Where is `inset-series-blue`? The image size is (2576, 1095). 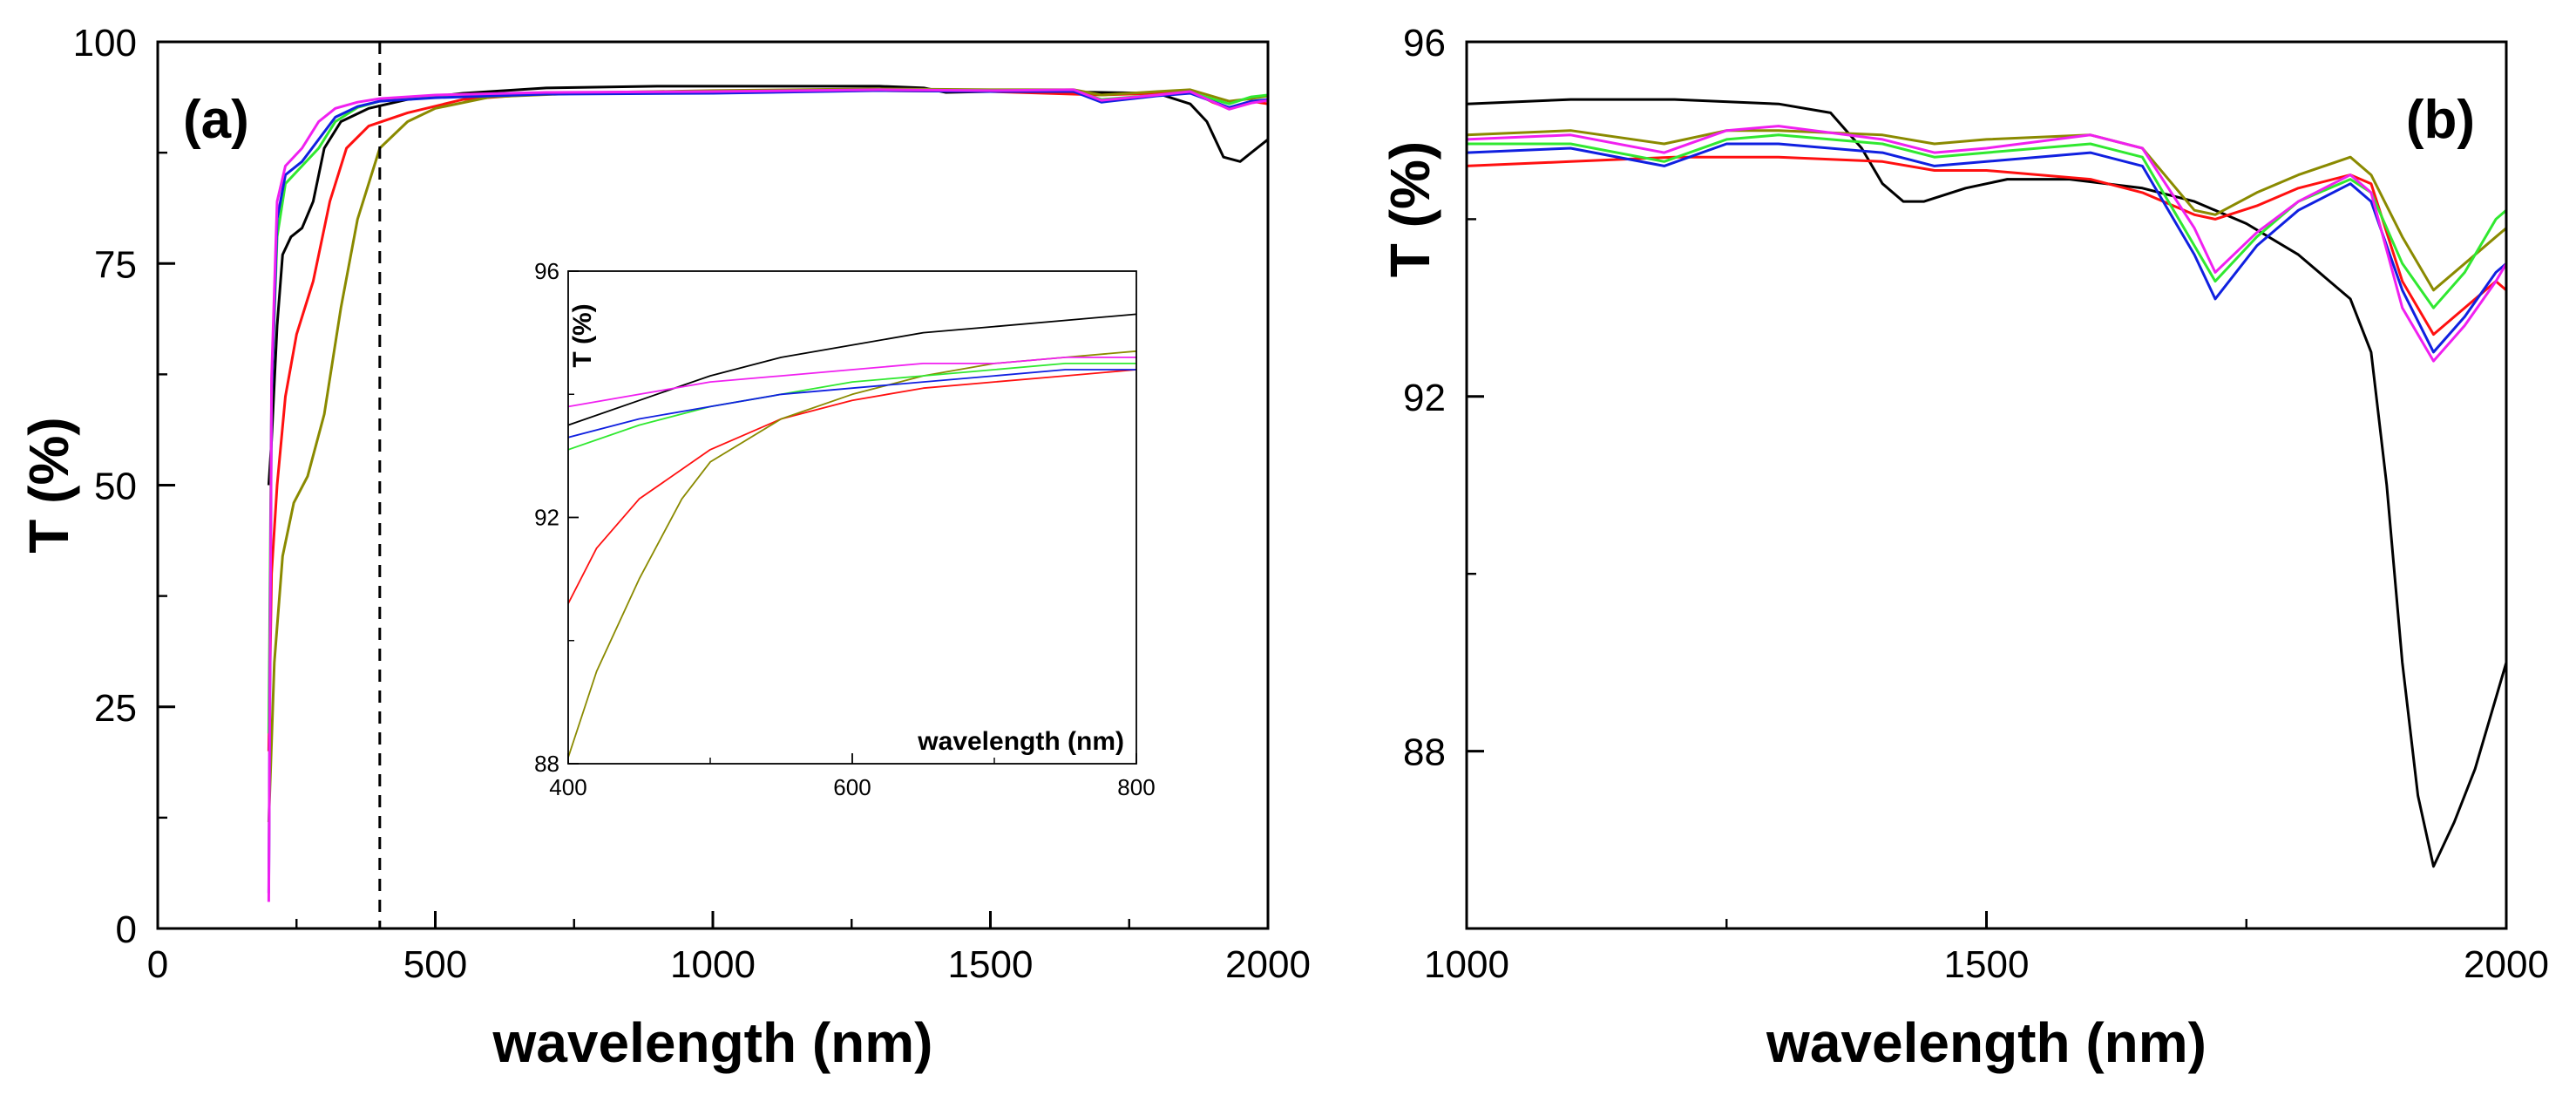
inset-series-blue is located at coordinates (852, 404).